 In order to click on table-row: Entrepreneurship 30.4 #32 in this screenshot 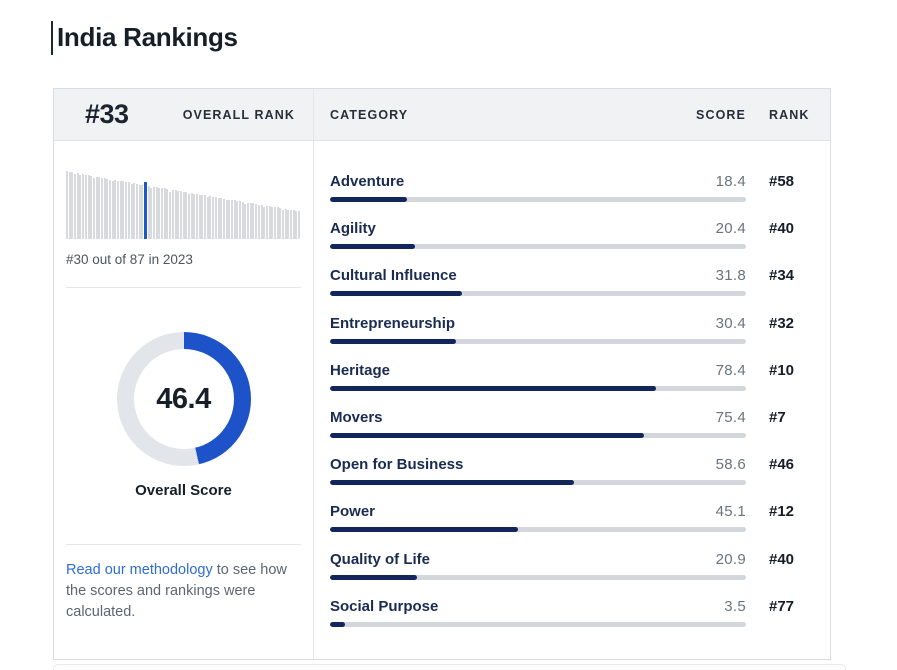, I will do `click(571, 337)`.